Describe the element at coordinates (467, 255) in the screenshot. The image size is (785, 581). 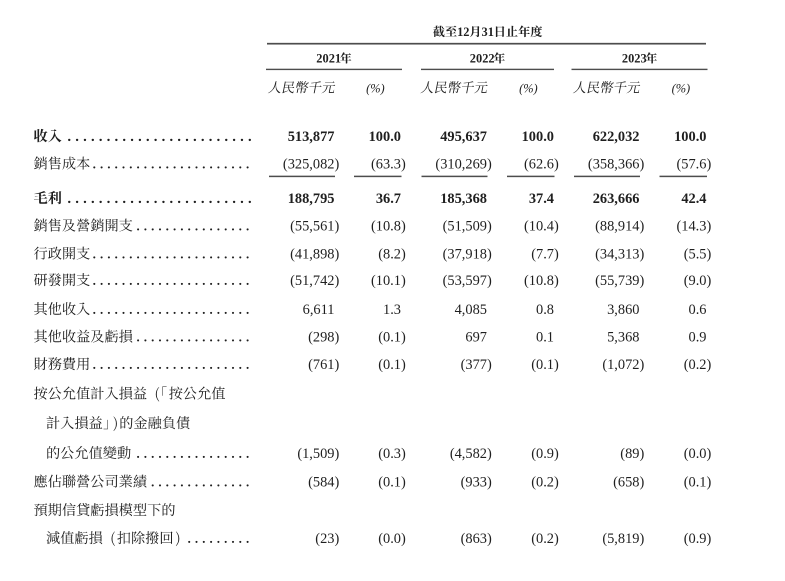
I see `svg-text: (37,918)` at that location.